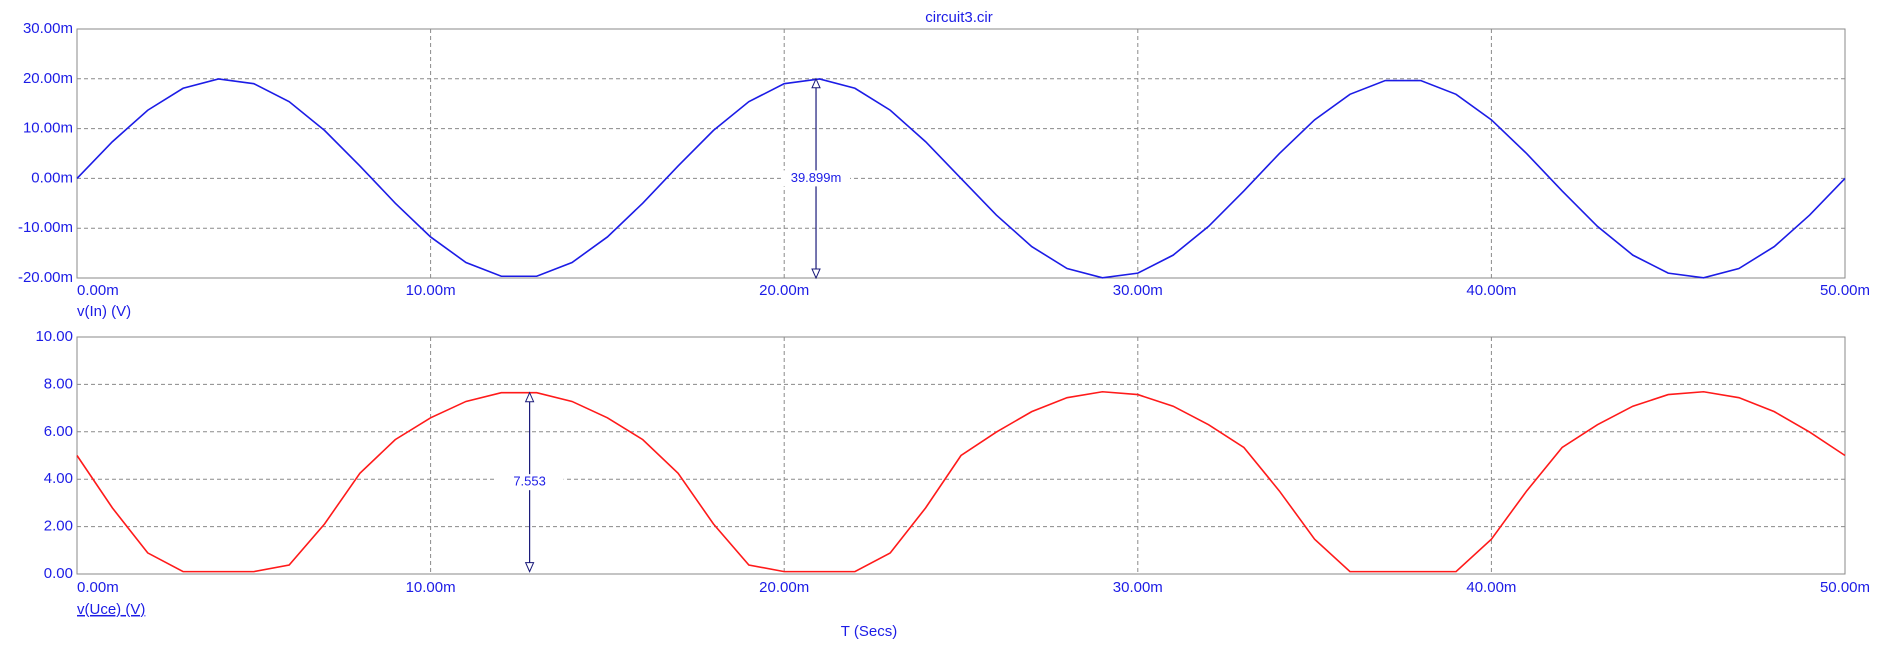  Describe the element at coordinates (45, 277) in the screenshot. I see `y-tick-label: -20.00m` at that location.